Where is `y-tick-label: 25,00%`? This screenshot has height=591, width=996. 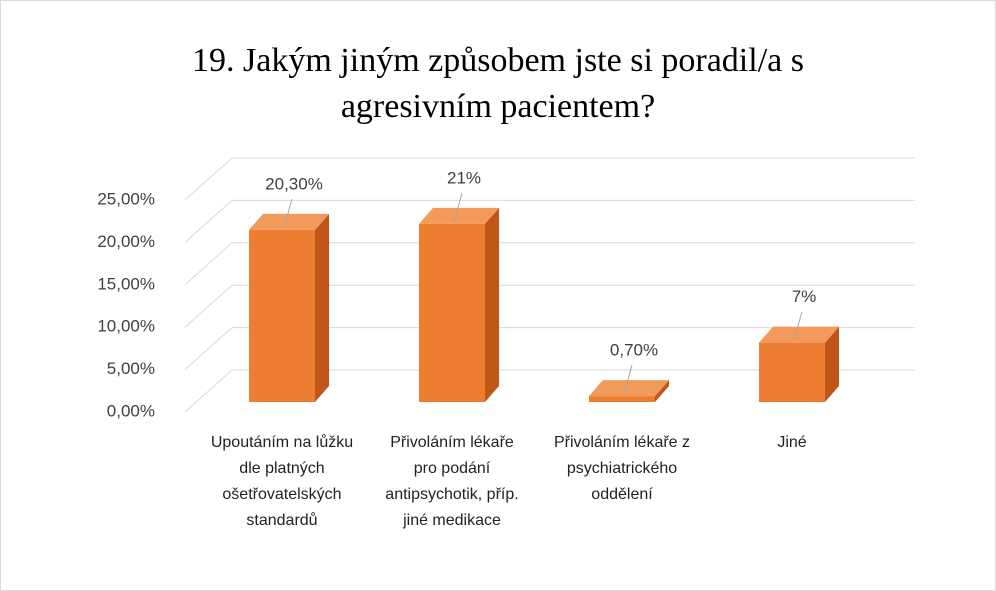 y-tick-label: 25,00% is located at coordinates (126, 198).